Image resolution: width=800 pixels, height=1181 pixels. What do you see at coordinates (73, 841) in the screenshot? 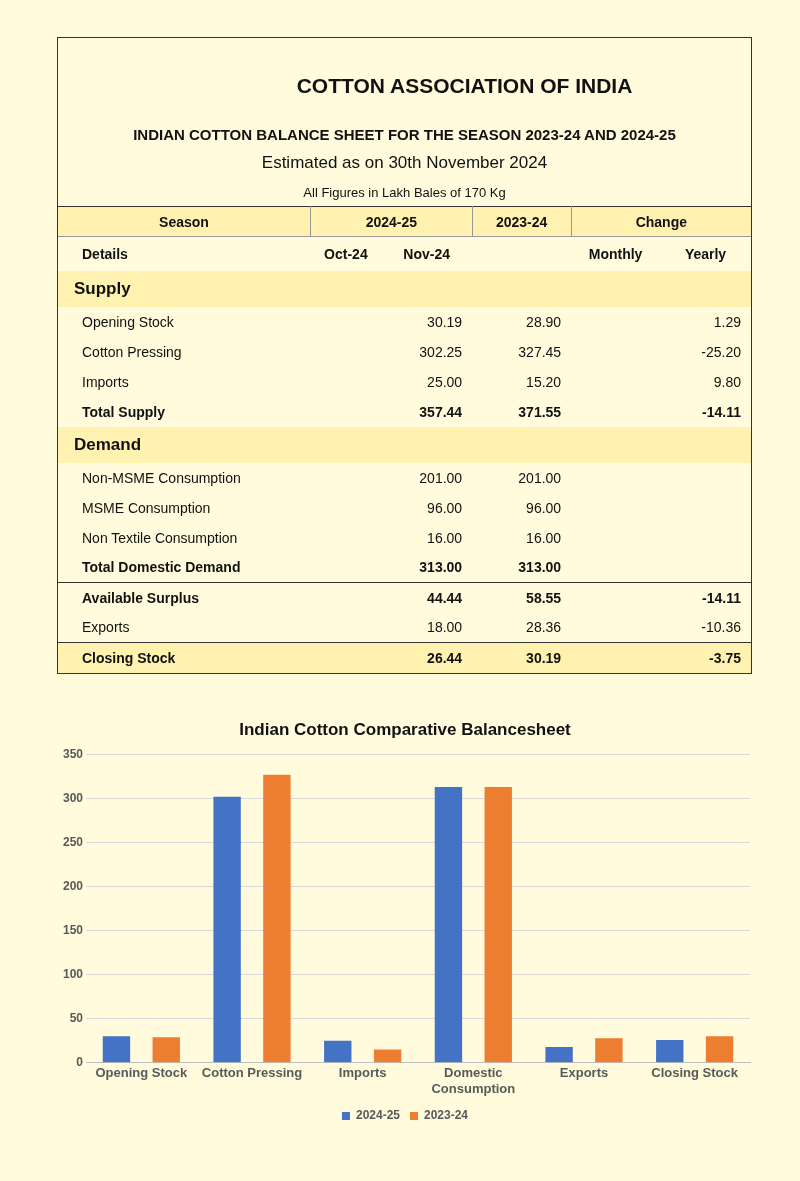
I see `y-tick-label: 250` at bounding box center [73, 841].